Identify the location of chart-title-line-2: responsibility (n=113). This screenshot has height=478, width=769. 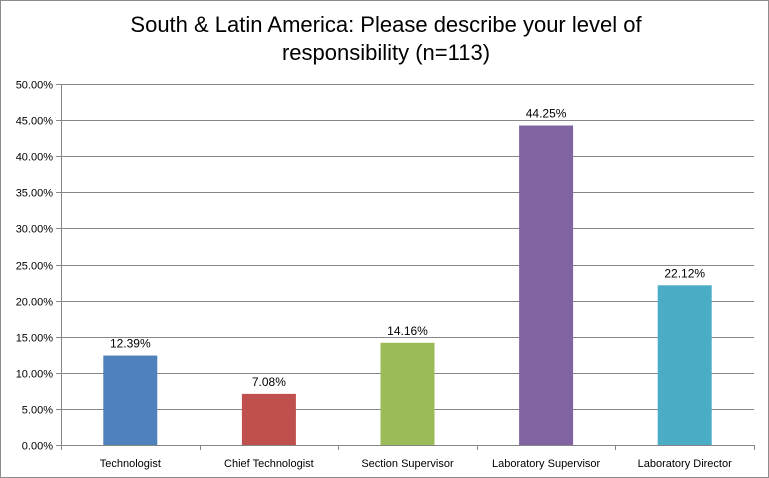
(386, 52).